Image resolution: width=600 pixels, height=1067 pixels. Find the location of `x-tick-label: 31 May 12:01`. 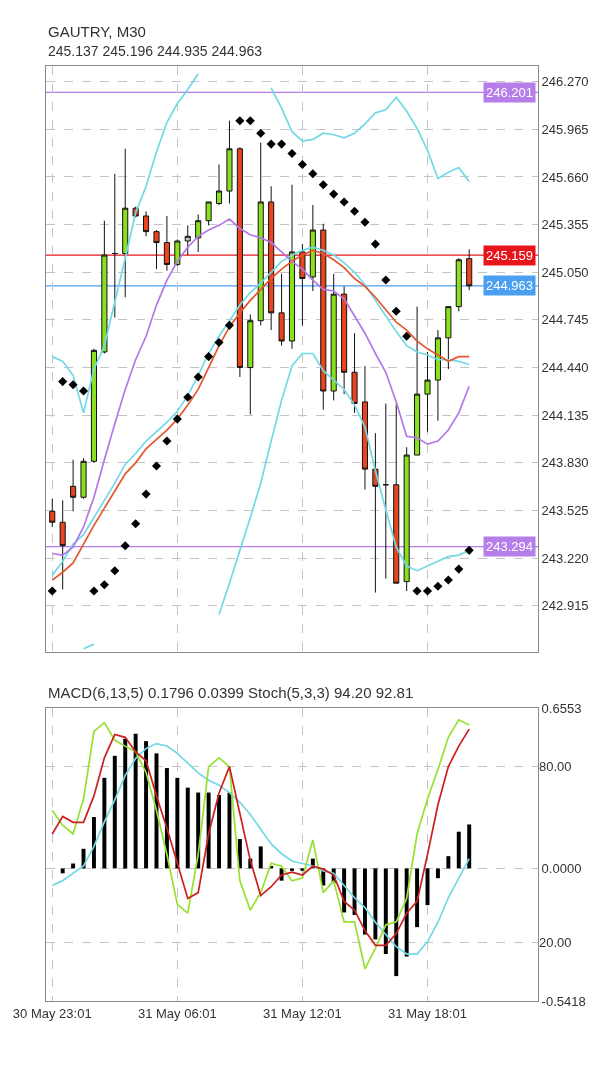

x-tick-label: 31 May 12:01 is located at coordinates (302, 1013).